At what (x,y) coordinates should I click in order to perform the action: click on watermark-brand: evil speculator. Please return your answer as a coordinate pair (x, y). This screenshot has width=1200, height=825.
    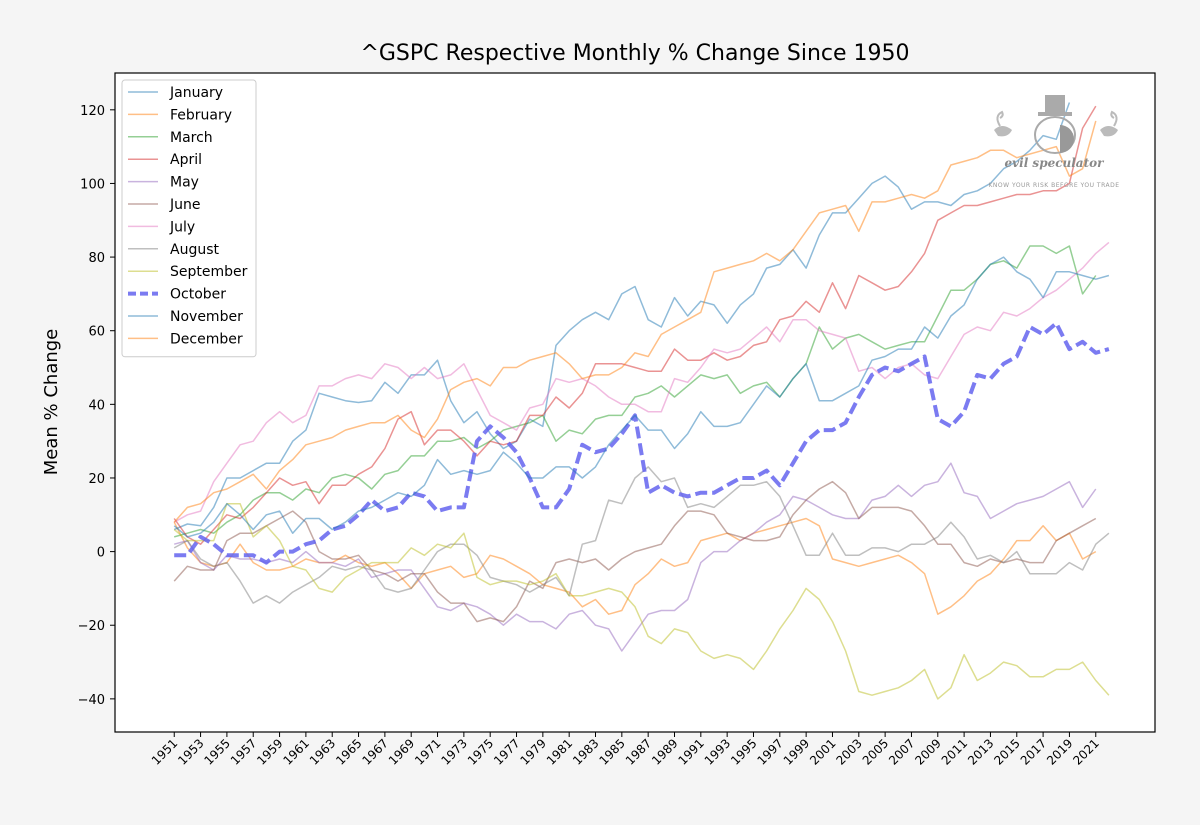
    Looking at the image, I should click on (1055, 163).